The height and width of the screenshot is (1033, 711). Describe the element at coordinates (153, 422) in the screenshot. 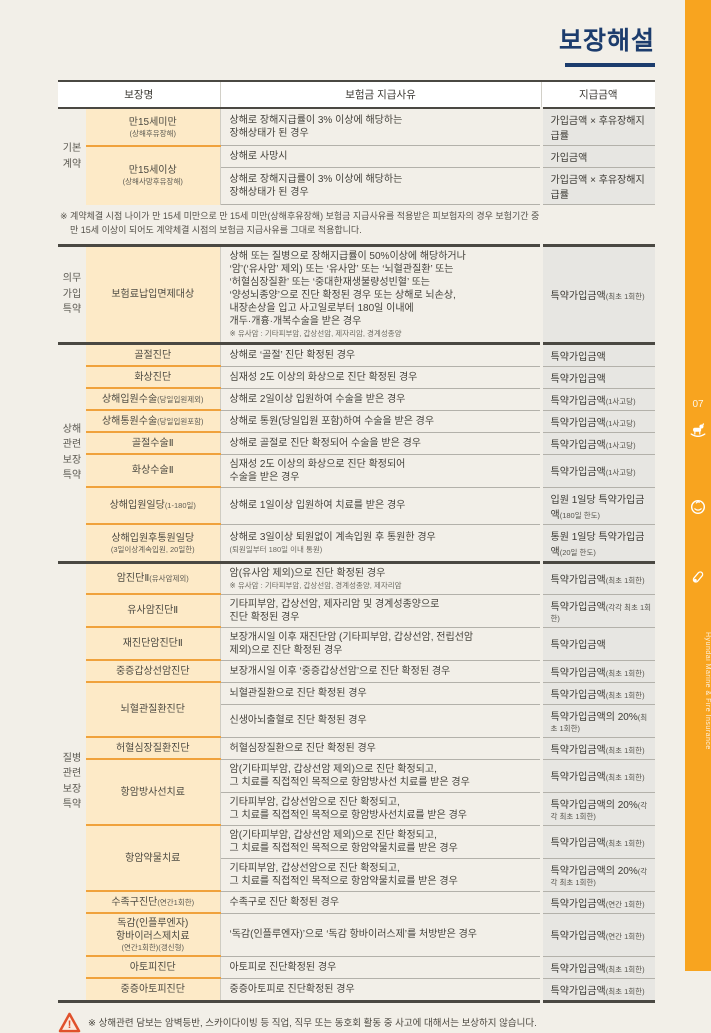

I see `coverage-name-cell: 상해통원수술(당일입원포함)` at that location.